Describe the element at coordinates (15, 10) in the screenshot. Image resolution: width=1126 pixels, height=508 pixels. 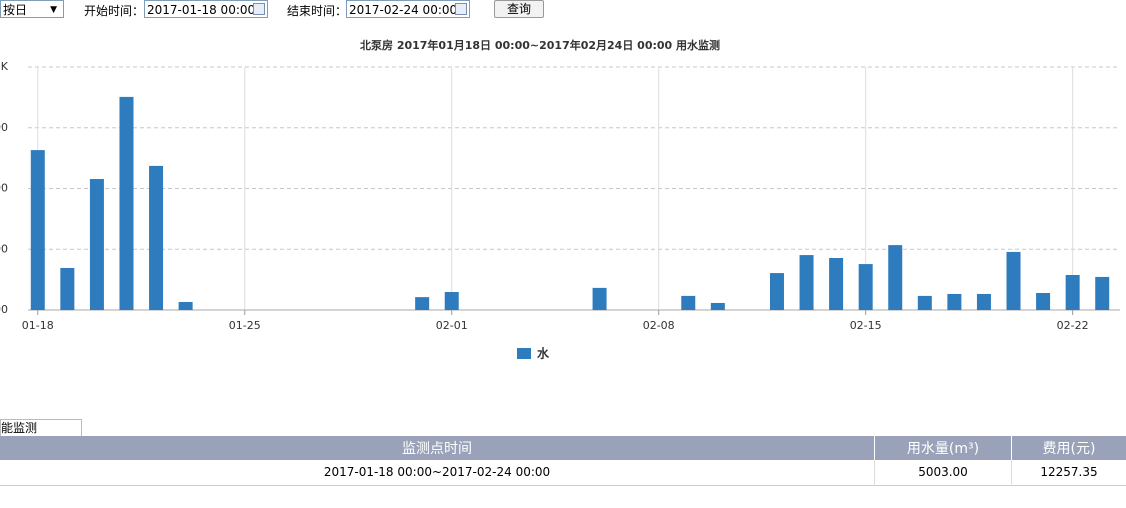
I see `mode-text: 按日` at that location.